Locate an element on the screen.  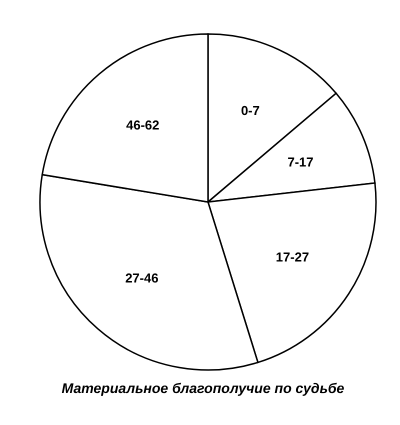
slice-label: 46-62 is located at coordinates (143, 125).